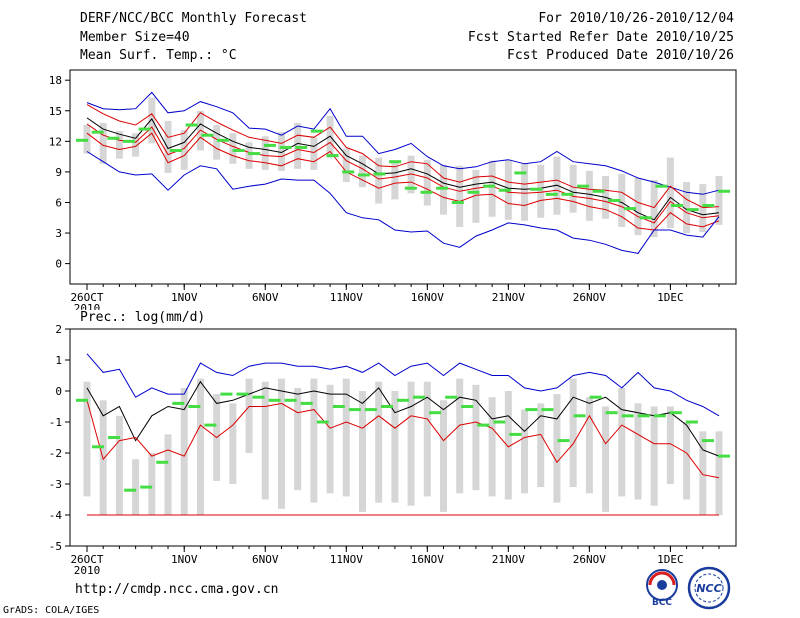 The height and width of the screenshot is (618, 800). What do you see at coordinates (184, 297) in the screenshot?
I see `temp-x-tick-label: 1NOV` at bounding box center [184, 297].